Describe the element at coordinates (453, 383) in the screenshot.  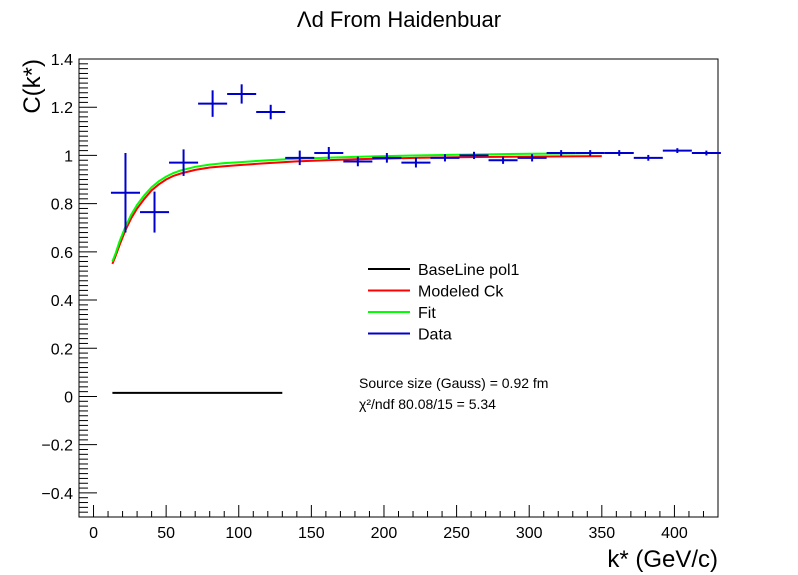
I see `annotation-0: Source size (Gauss) = 0.92 fm` at that location.